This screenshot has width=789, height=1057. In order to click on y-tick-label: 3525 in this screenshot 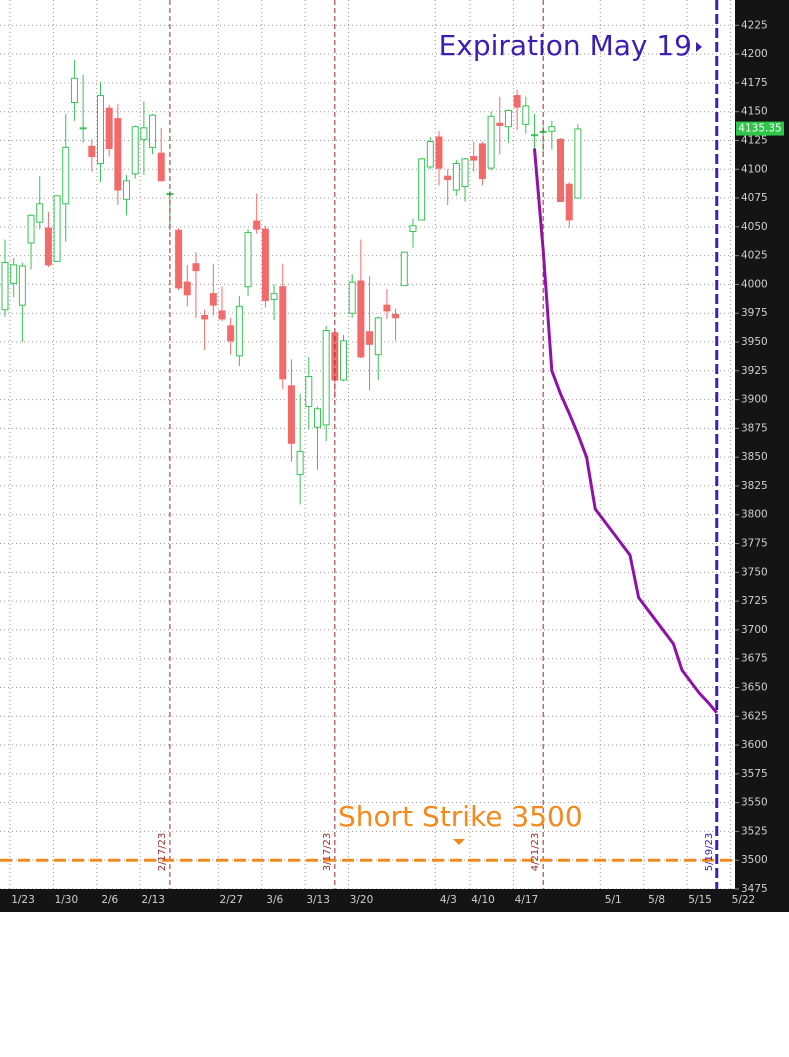, I will do `click(754, 831)`.